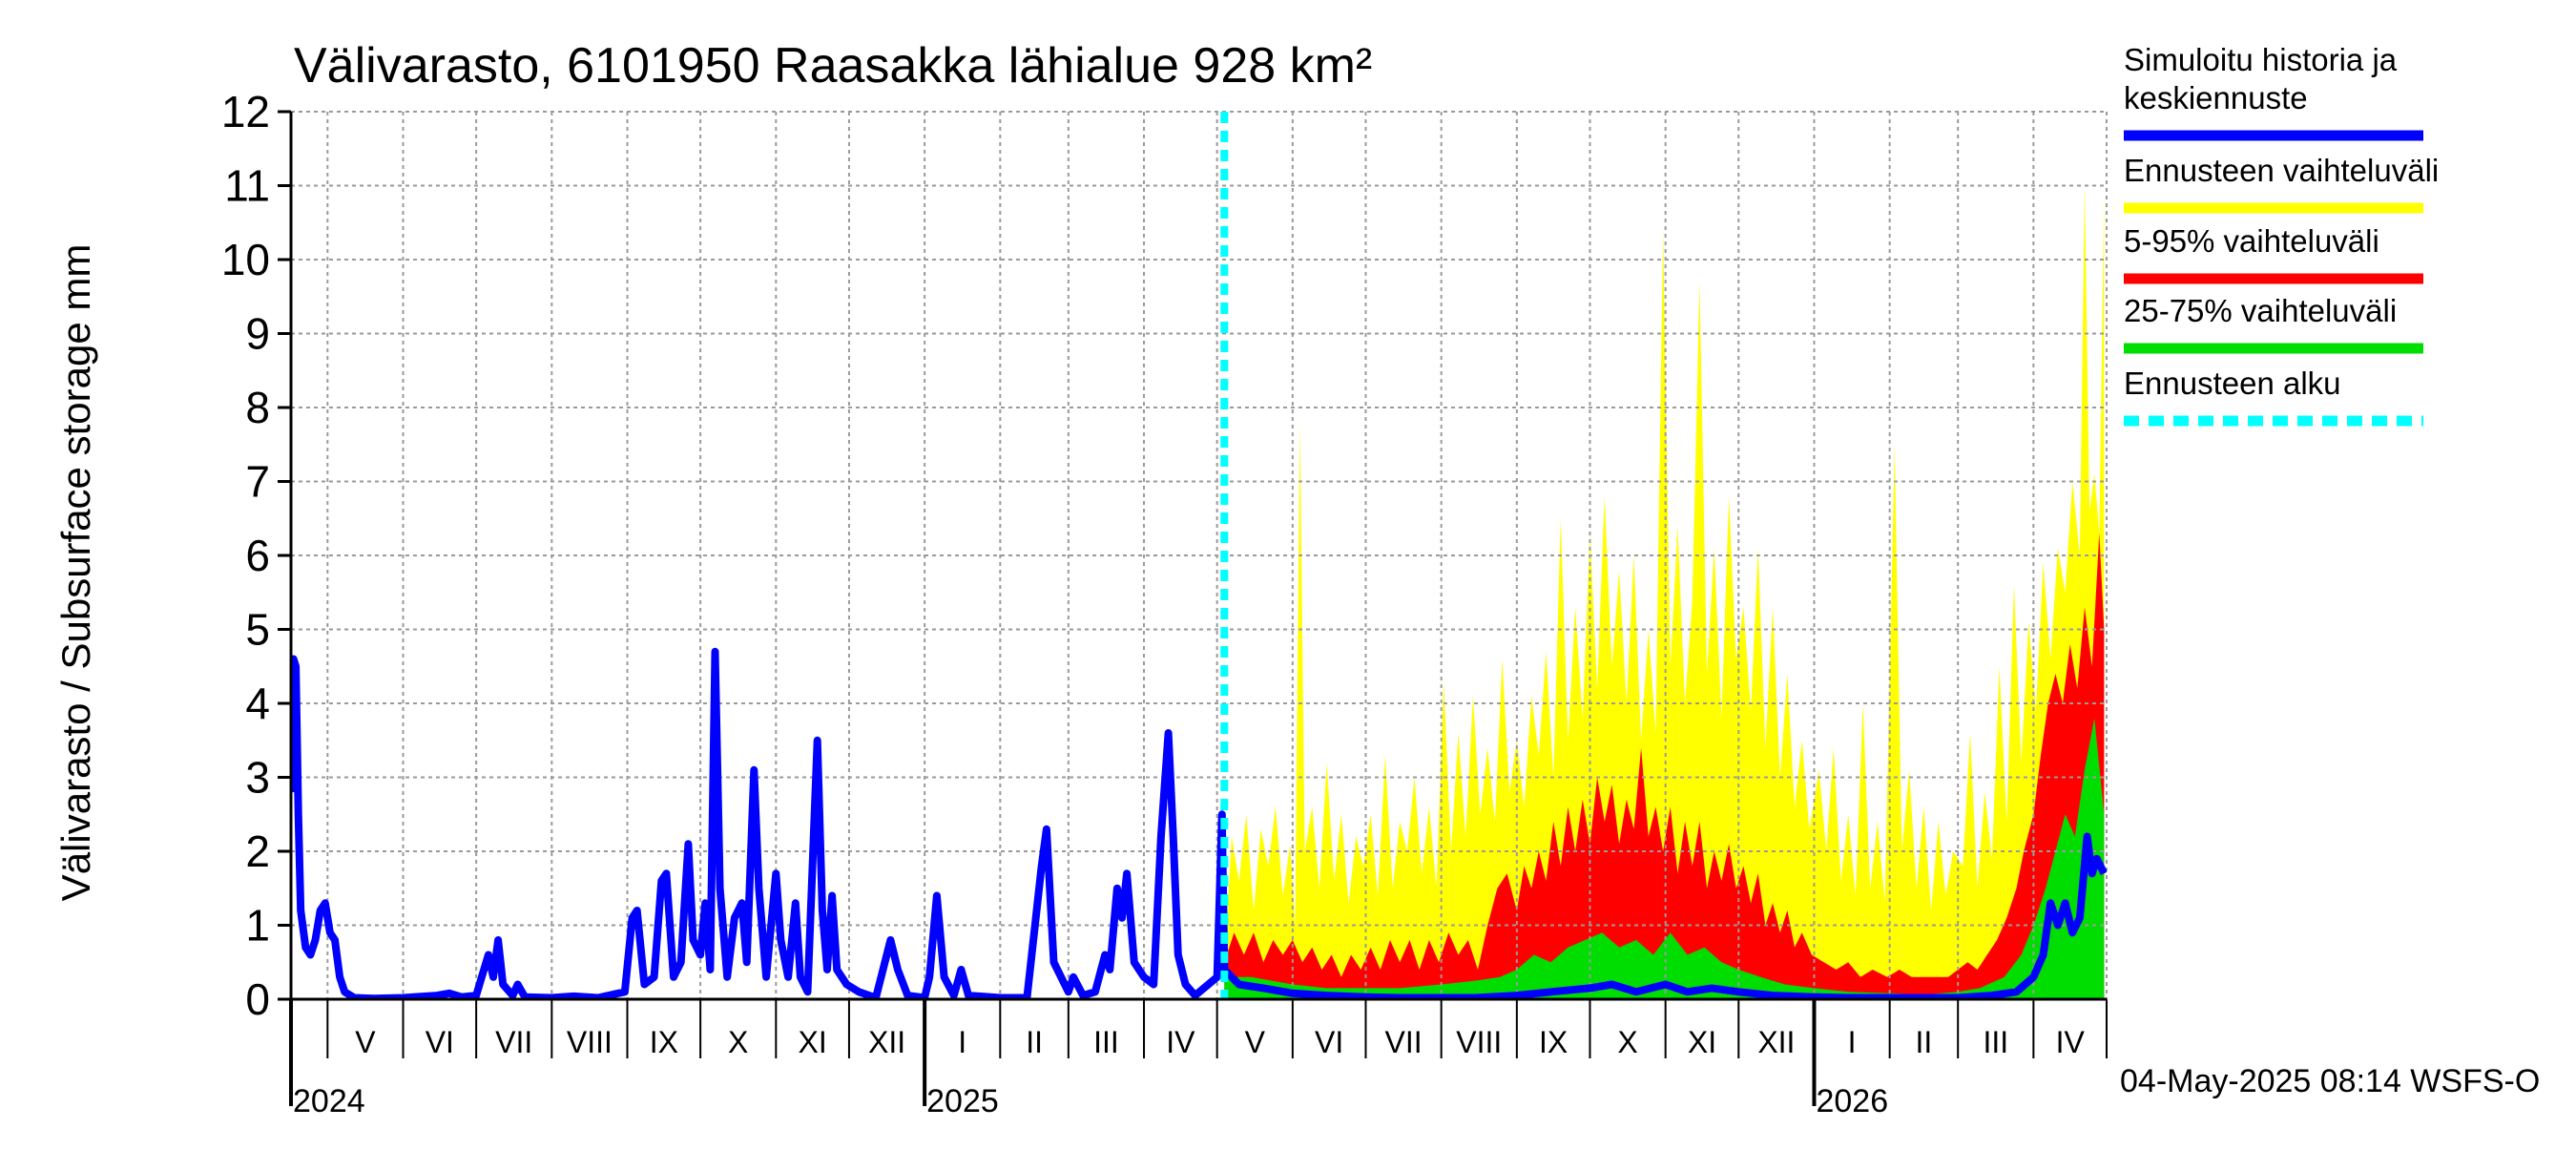 The height and width of the screenshot is (1150, 2576). I want to click on y-tick-label: 10, so click(245, 259).